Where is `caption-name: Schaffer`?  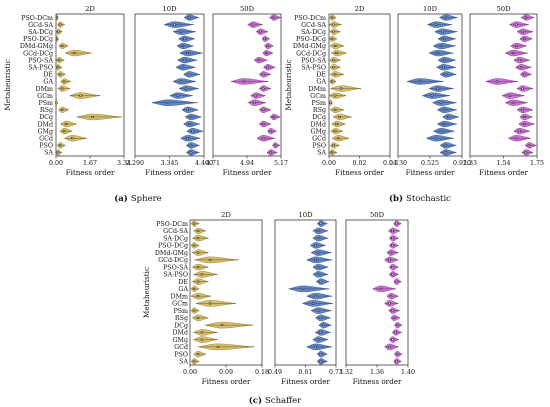 caption-name: Schaffer is located at coordinates (283, 401).